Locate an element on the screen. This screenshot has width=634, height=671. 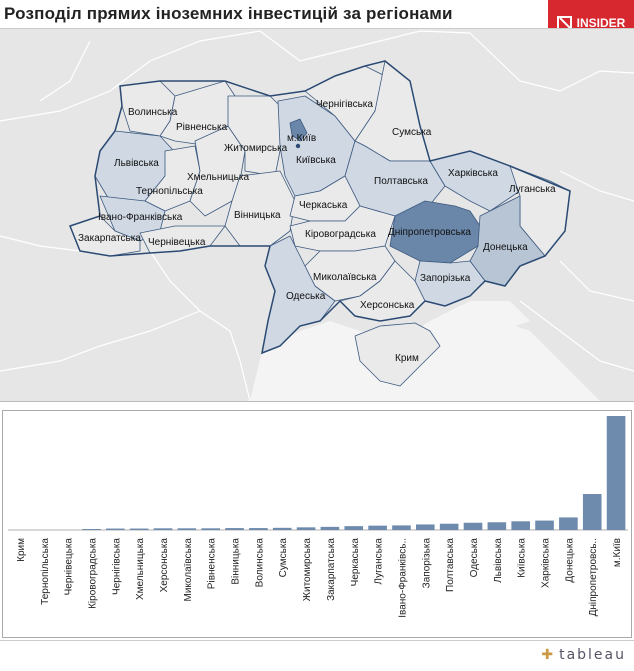
x-tick-label-24: Дніпропетровсь.. is located at coordinates (593, 577).